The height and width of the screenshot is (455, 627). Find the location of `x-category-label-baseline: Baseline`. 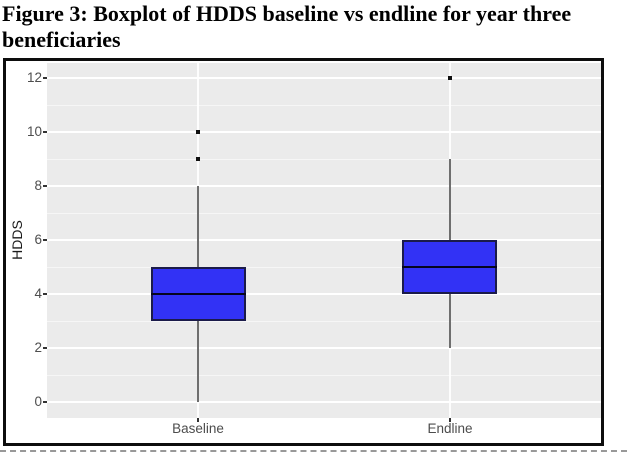

x-category-label-baseline: Baseline is located at coordinates (198, 428).